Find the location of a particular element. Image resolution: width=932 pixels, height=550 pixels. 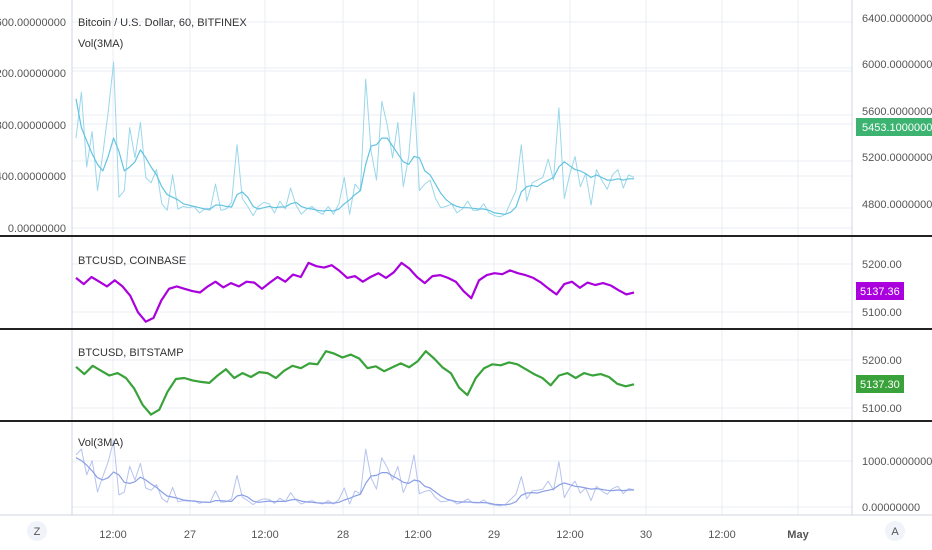

right-axis-tick: 4800.00000000 is located at coordinates (897, 205).